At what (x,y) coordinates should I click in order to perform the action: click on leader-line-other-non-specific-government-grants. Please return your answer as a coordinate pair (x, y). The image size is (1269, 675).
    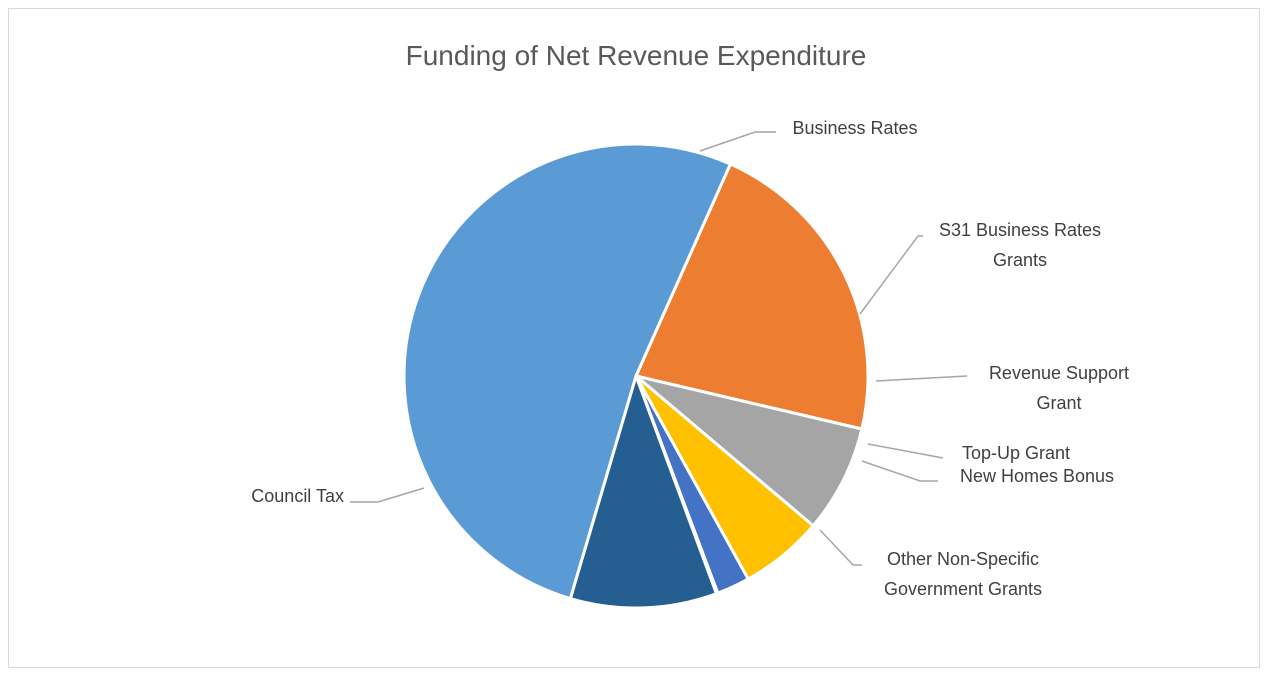
    Looking at the image, I should click on (840, 547).